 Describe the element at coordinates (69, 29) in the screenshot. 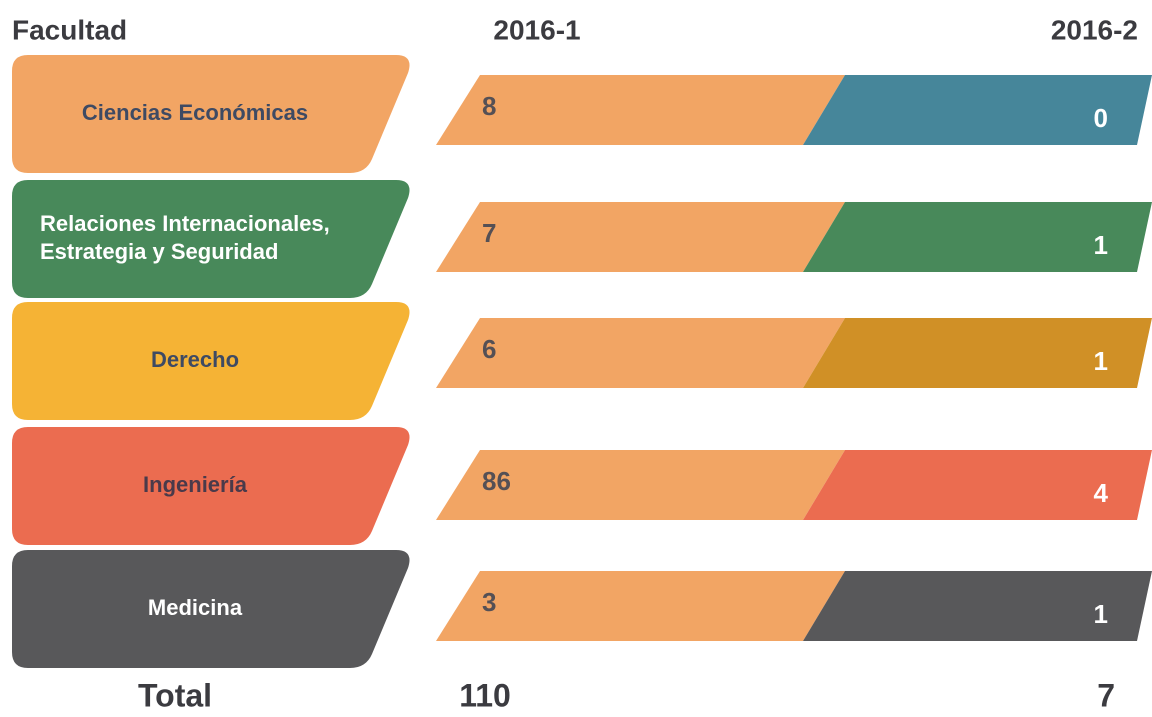

I see `header-facultad: Facultad` at that location.